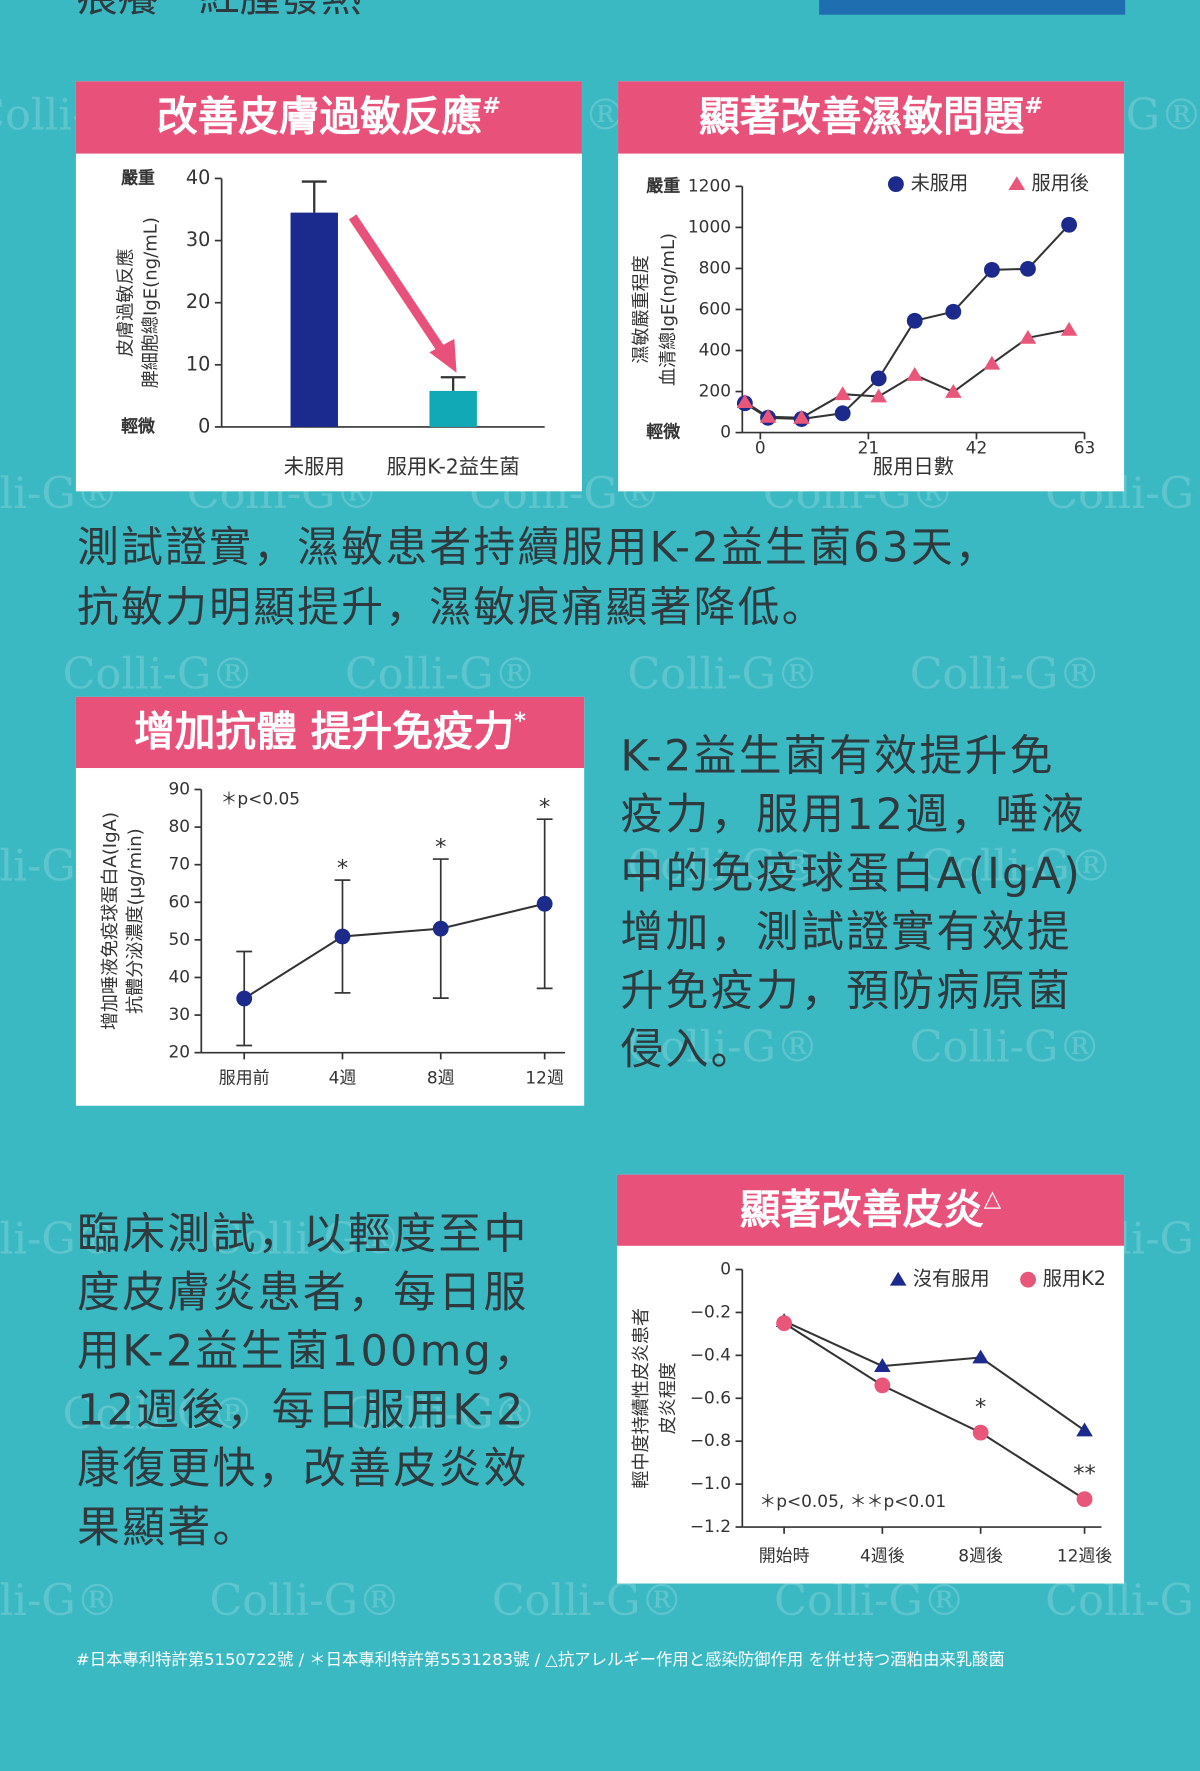  I want to click on title-mark: △, so click(993, 1198).